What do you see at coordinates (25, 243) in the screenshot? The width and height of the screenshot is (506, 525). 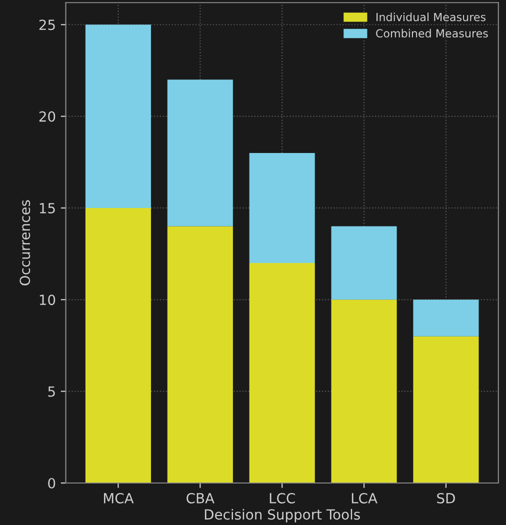 I see `y-axis-title: Occurrences` at bounding box center [25, 243].